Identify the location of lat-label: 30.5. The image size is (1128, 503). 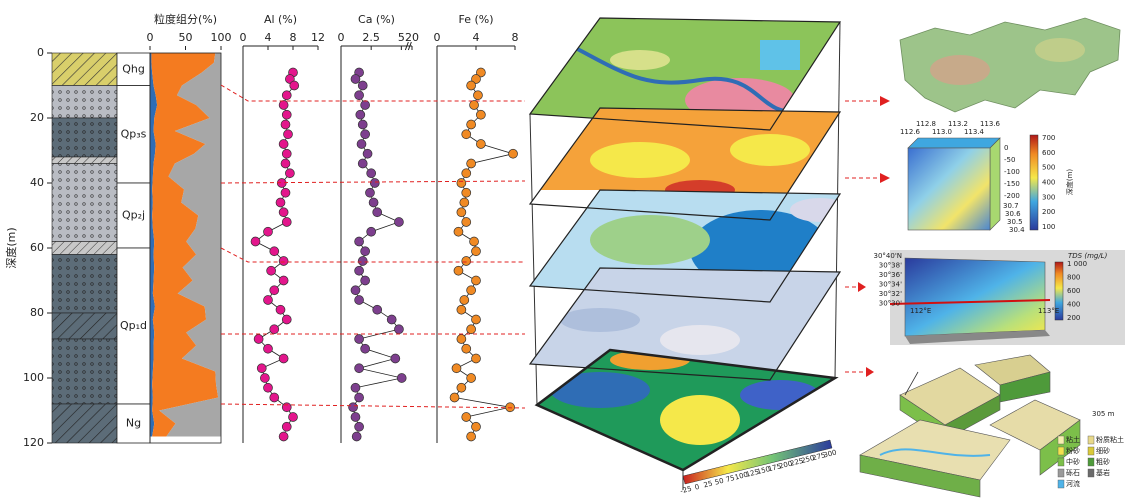
(1015, 222).